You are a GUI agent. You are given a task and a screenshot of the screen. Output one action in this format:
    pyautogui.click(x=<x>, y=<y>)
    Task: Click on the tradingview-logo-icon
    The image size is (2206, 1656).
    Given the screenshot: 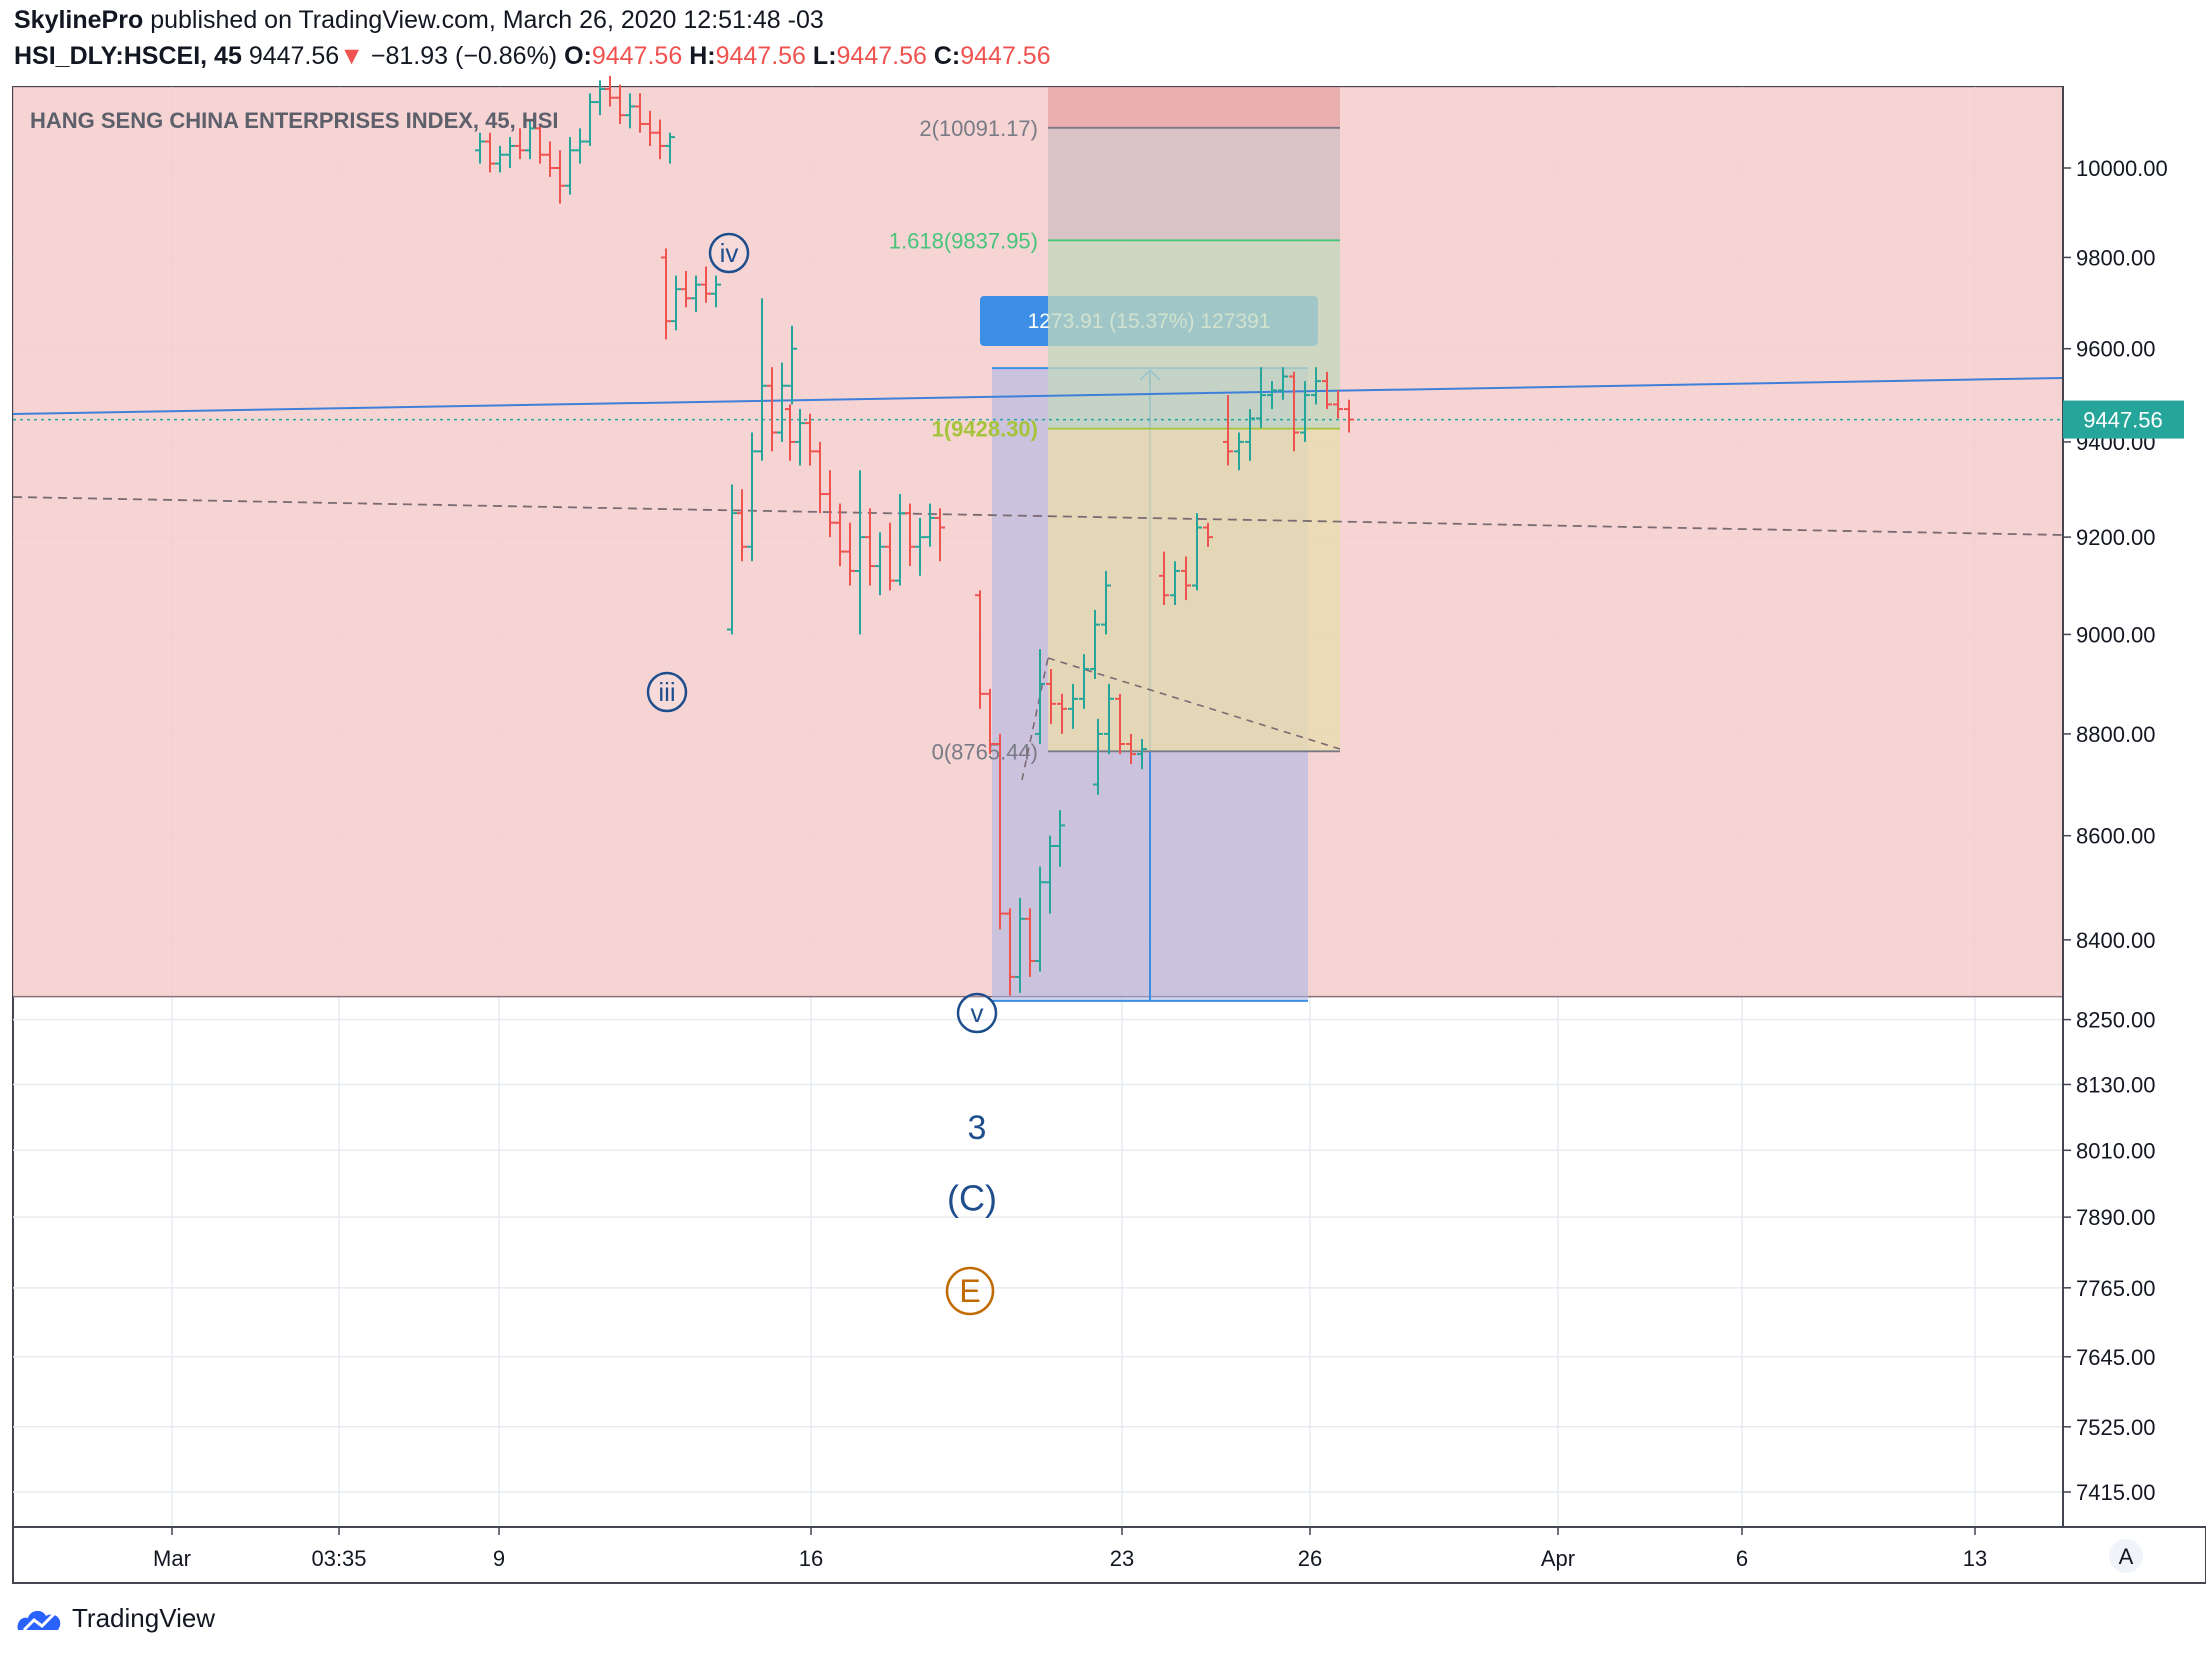 What is the action you would take?
    pyautogui.click(x=39, y=1620)
    